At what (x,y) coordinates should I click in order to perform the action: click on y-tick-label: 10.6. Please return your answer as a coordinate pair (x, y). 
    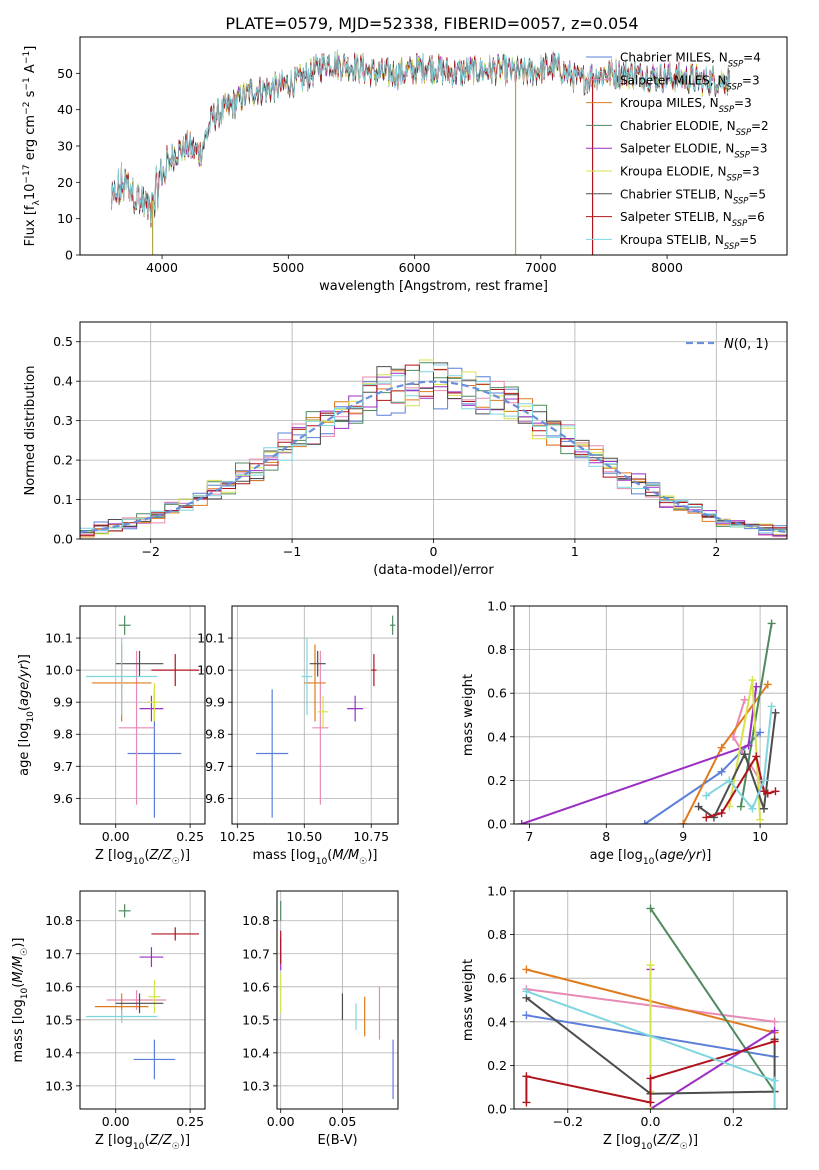
    Looking at the image, I should click on (256, 986).